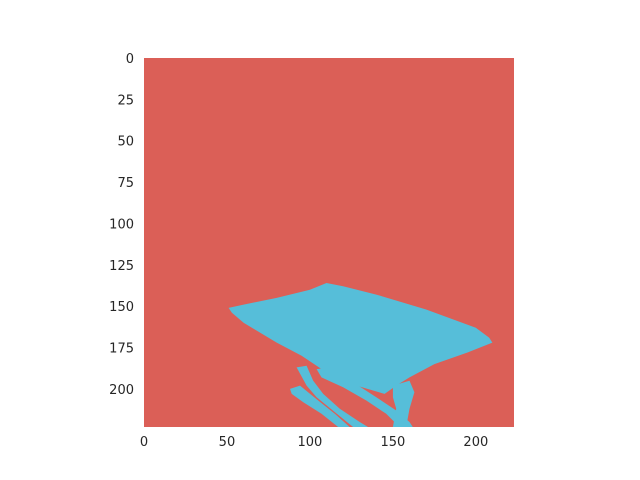 This screenshot has width=640, height=480. What do you see at coordinates (320, 406) in the screenshot?
I see `mask-region-leg-left-inner` at bounding box center [320, 406].